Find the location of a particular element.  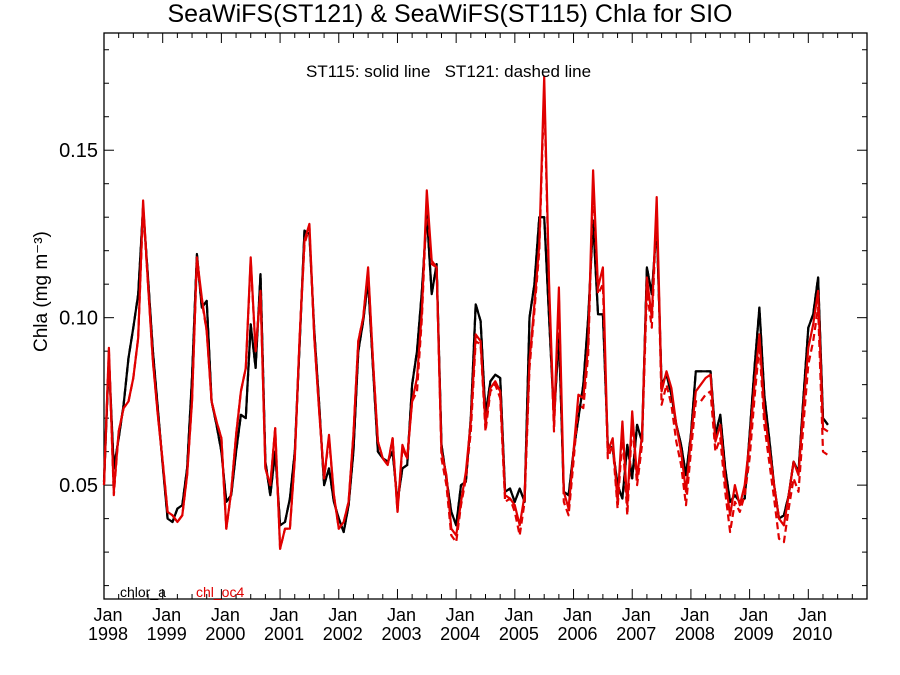

y-axis-label: Chla (mg m⁻³) is located at coordinates (41, 291).